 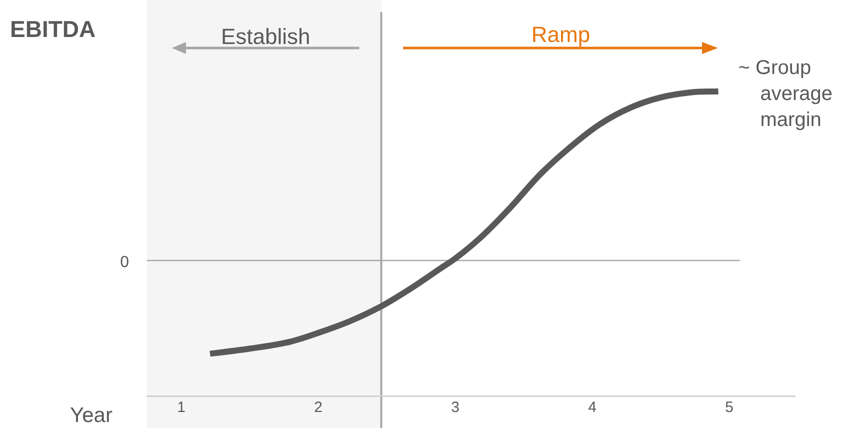 I want to click on annotation: ~ Group average margin, so click(x=786, y=95).